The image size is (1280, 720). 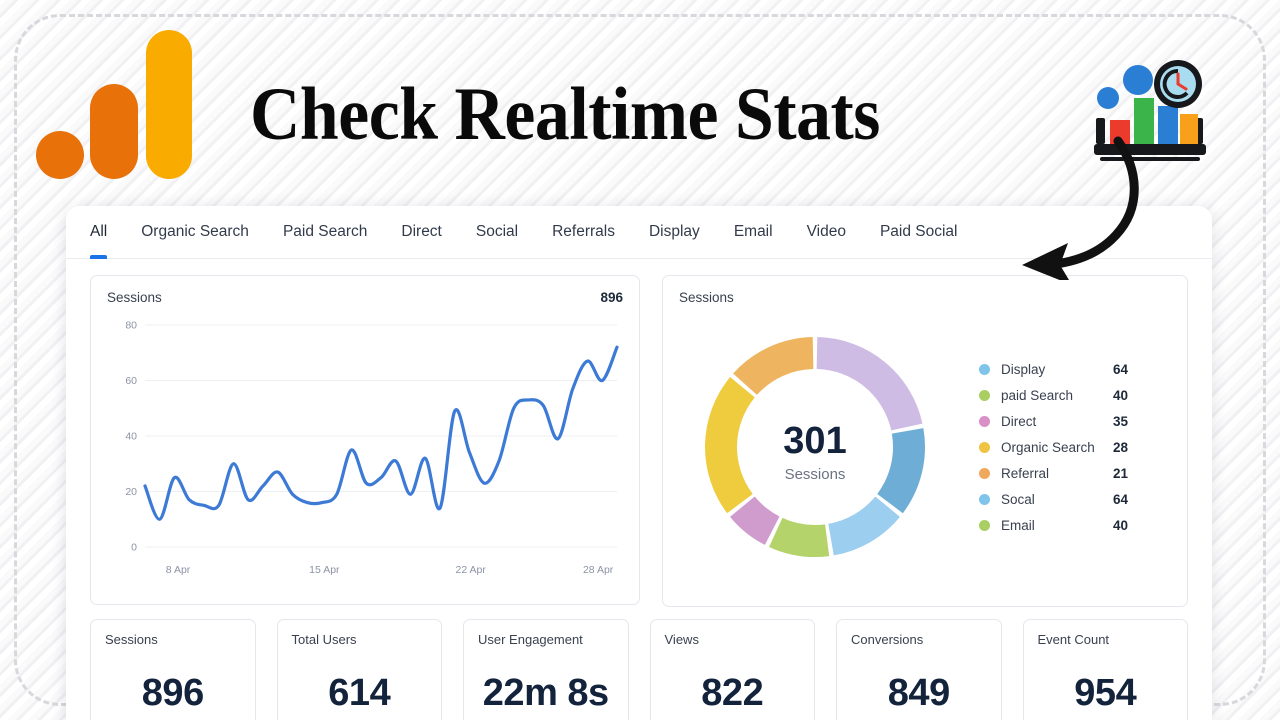 What do you see at coordinates (172, 693) in the screenshot?
I see `metric-value: 896` at bounding box center [172, 693].